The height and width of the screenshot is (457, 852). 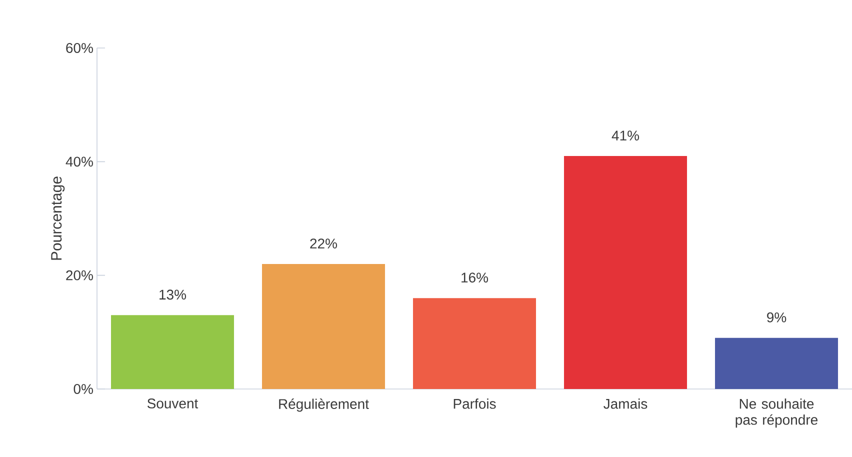 What do you see at coordinates (324, 405) in the screenshot?
I see `x-tick-label: Régulièrement` at bounding box center [324, 405].